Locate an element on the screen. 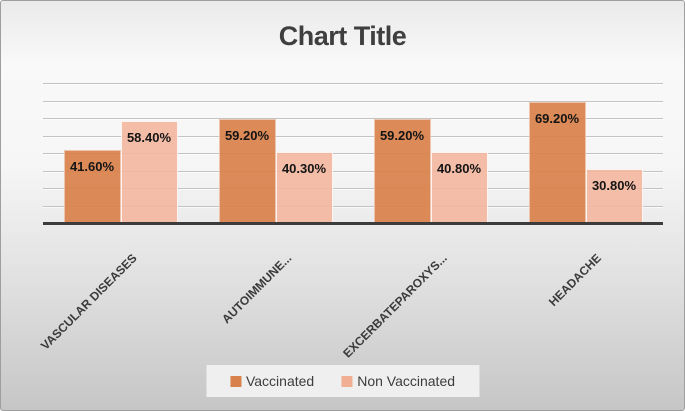 Image resolution: width=685 pixels, height=411 pixels. chart-title: Chart Title is located at coordinates (342, 36).